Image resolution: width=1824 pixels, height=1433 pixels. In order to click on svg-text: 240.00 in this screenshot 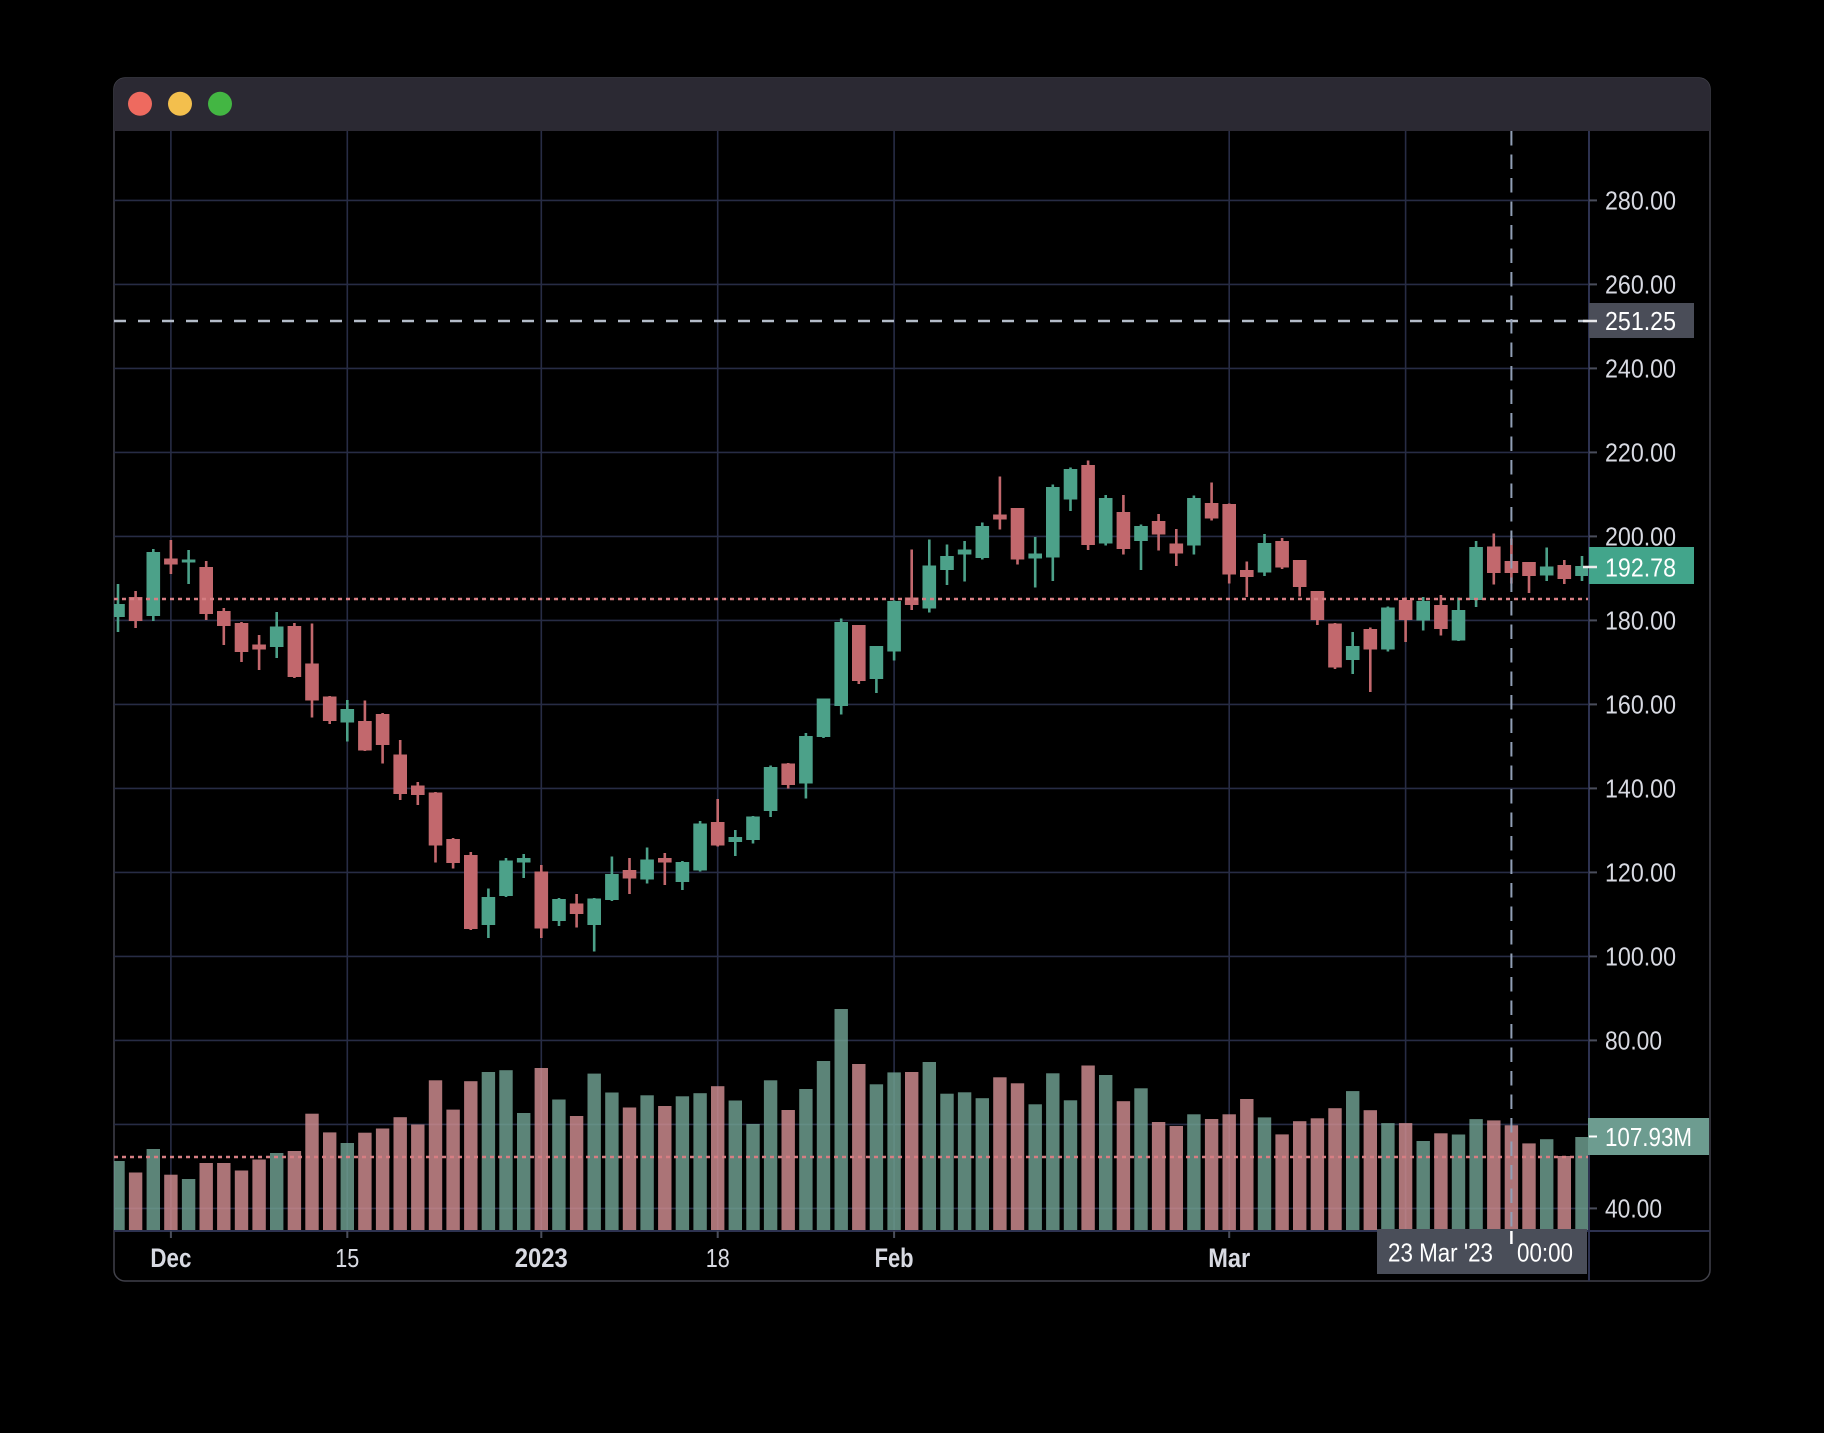, I will do `click(1640, 368)`.